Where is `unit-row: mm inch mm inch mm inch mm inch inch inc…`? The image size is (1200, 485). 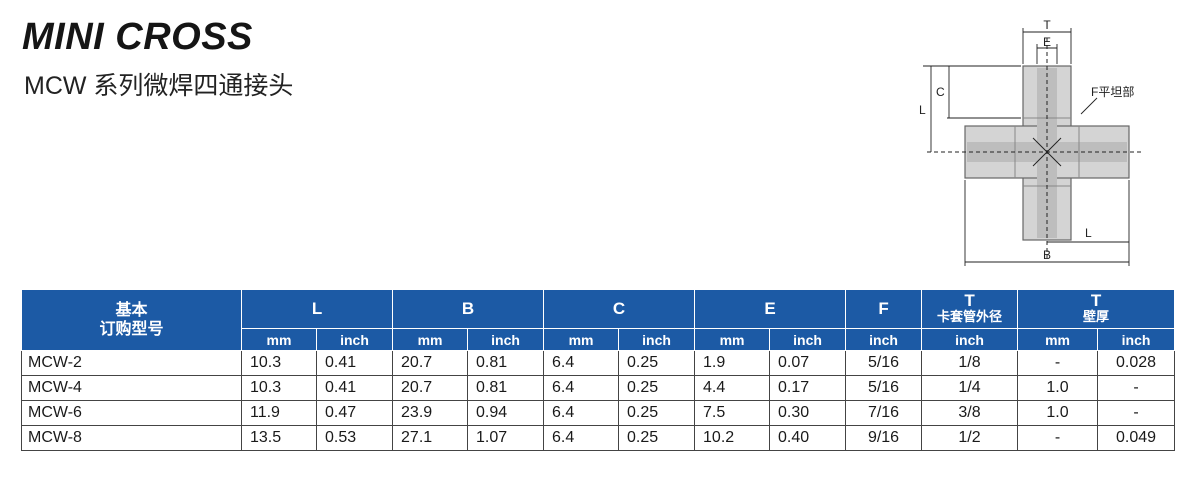 unit-row: mm inch mm inch mm inch mm inch inch inc… is located at coordinates (599, 339).